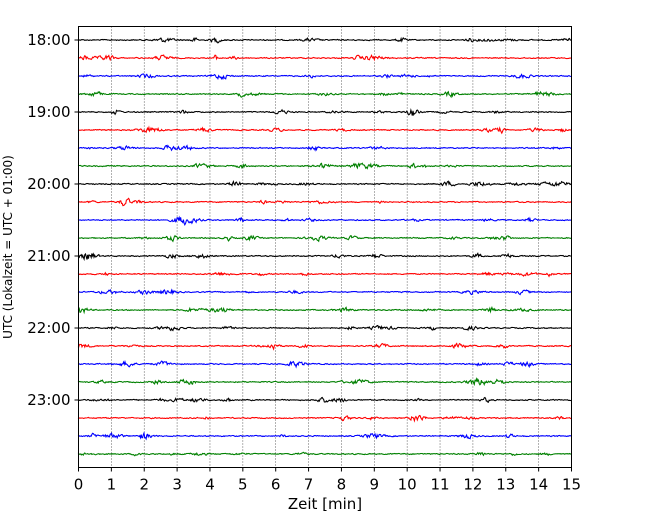 This screenshot has width=650, height=520. What do you see at coordinates (407, 485) in the screenshot?
I see `x-tick-label: 10` at bounding box center [407, 485].